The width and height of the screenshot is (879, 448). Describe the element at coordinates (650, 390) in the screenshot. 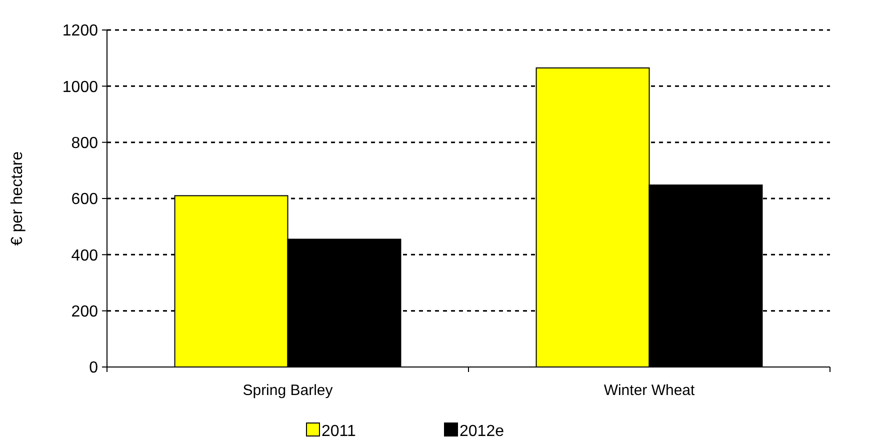

I see `x-tick-label: Winter Wheat` at that location.